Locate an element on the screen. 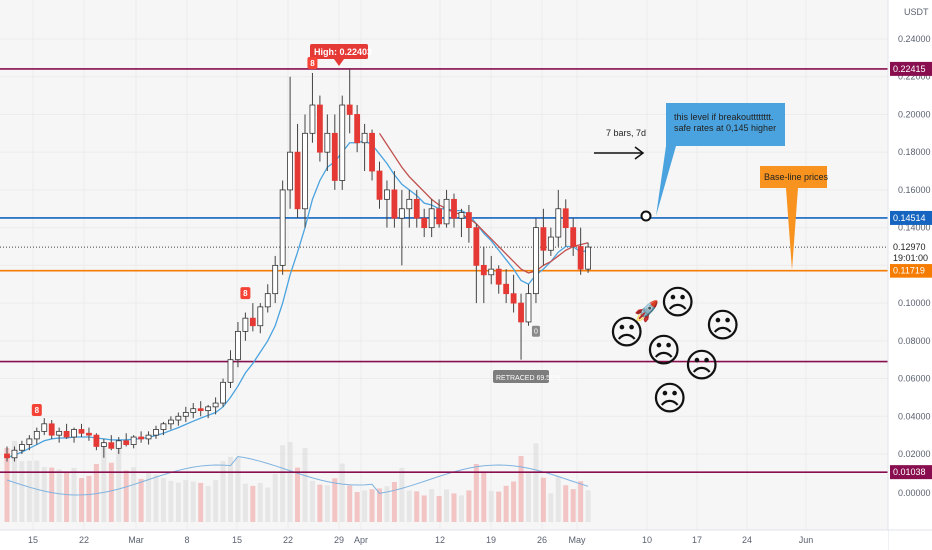  rocket-icon: 🚀 is located at coordinates (646, 311).